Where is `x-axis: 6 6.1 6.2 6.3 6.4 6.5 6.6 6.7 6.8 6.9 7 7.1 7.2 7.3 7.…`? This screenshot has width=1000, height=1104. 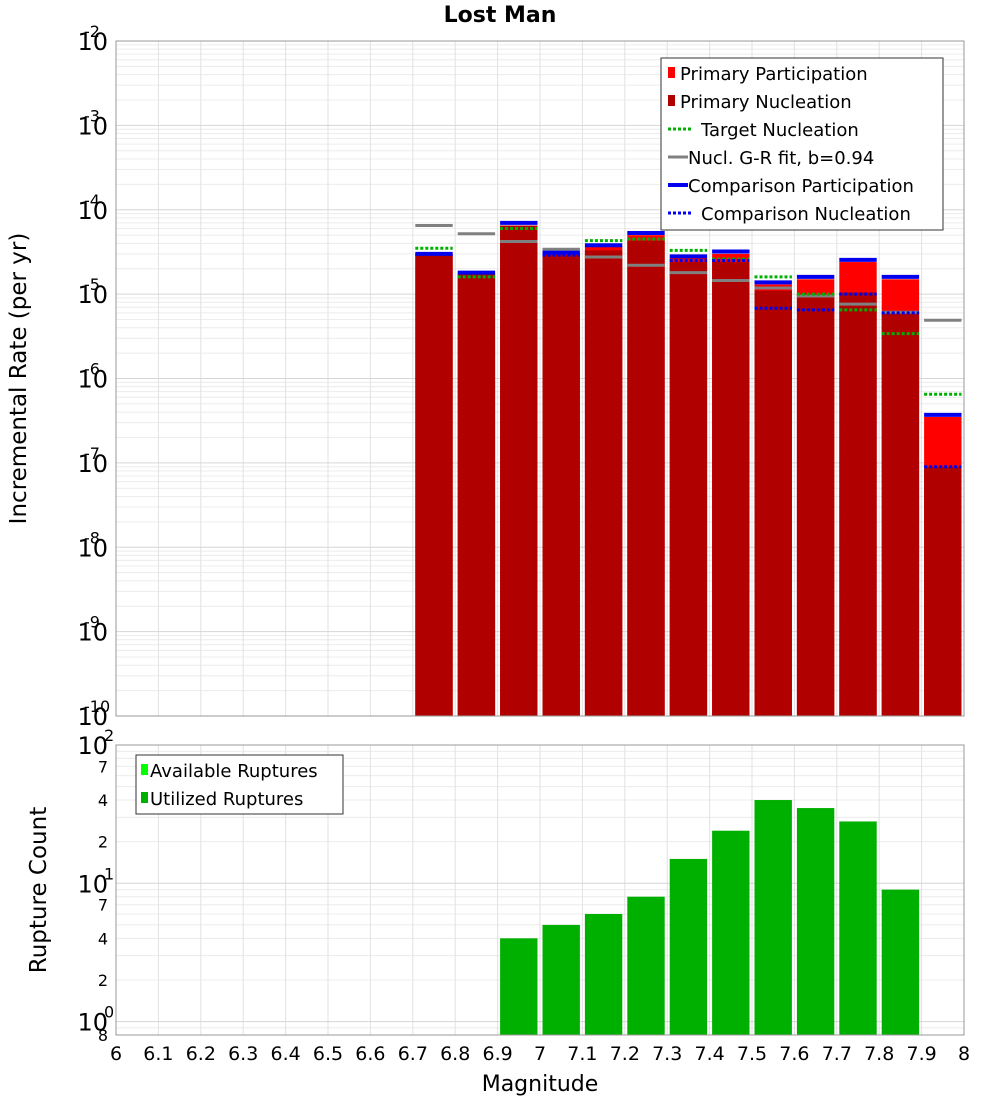
x-axis: 6 6.1 6.2 6.3 6.4 6.5 6.6 6.7 6.8 6.9 7 7.1 7.2 7.3 7.… is located at coordinates (540, 1070).